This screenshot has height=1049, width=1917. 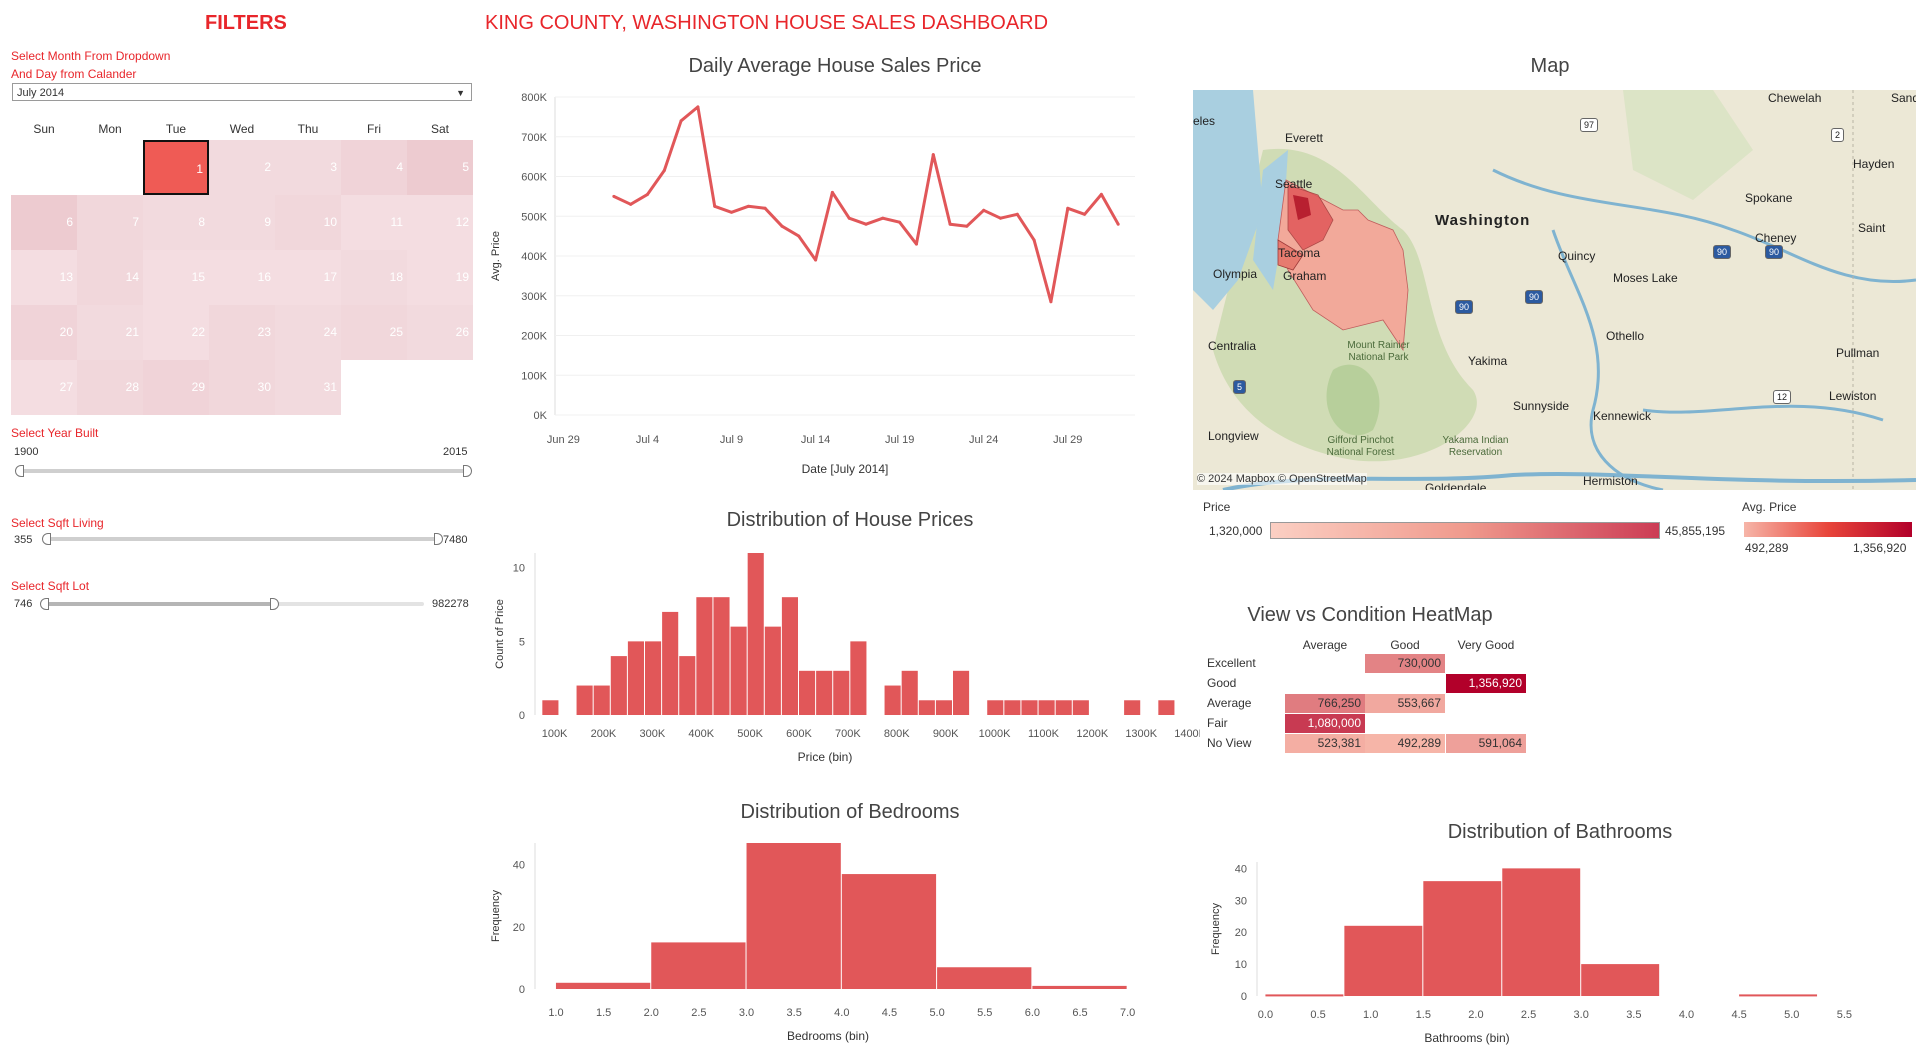 I want to click on calendar-day-14: 14, so click(x=110, y=277).